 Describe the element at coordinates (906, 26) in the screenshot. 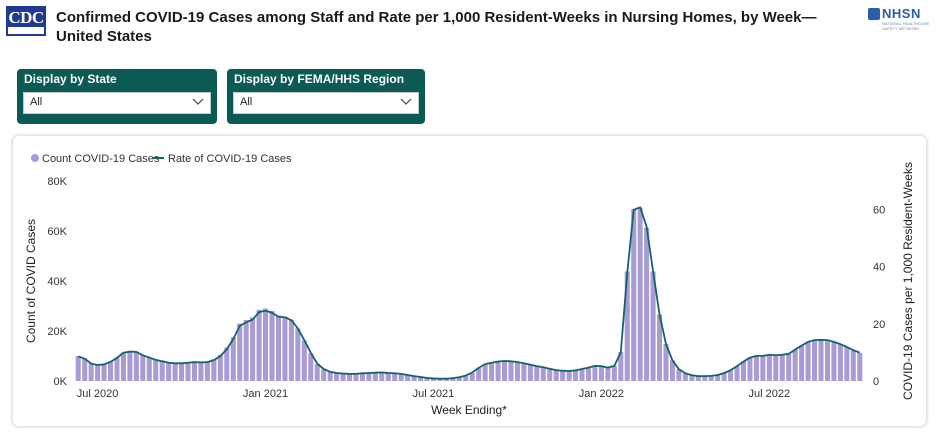

I see `nhsn-logo-subtitle: NATIONAL HEALTHCARE SAFETY NETWORK` at that location.